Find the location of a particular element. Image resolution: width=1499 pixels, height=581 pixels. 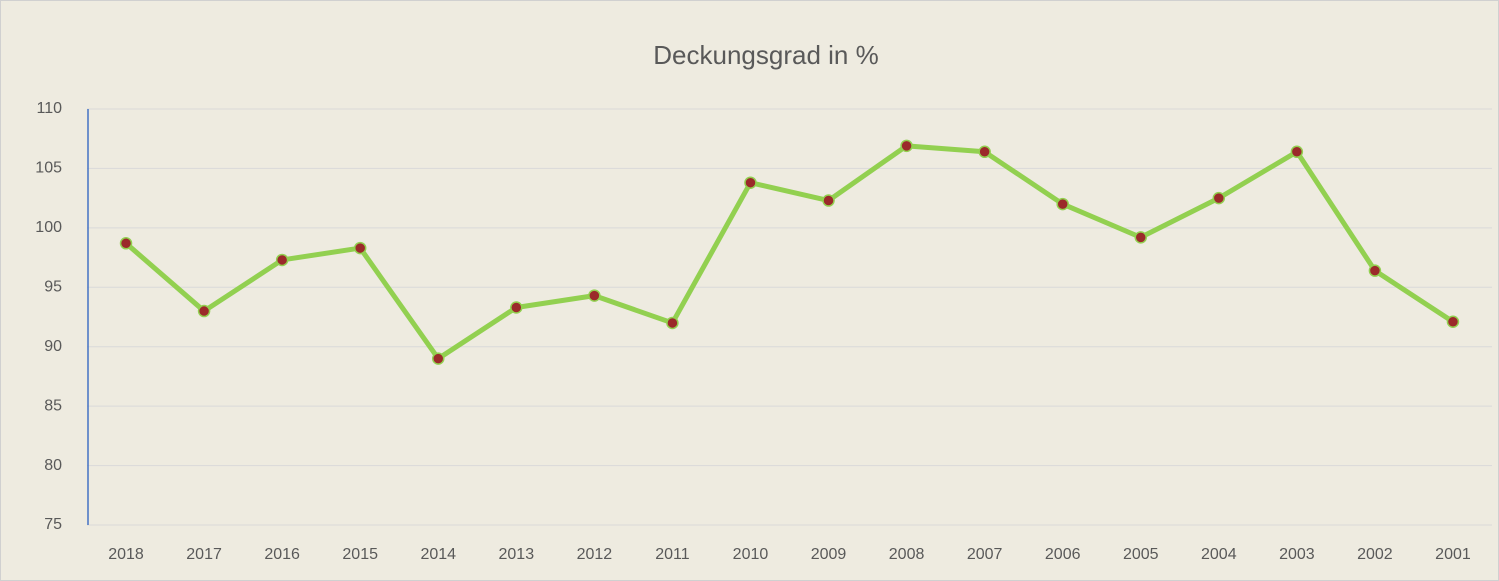

x-tick-label: 2015 is located at coordinates (360, 554).